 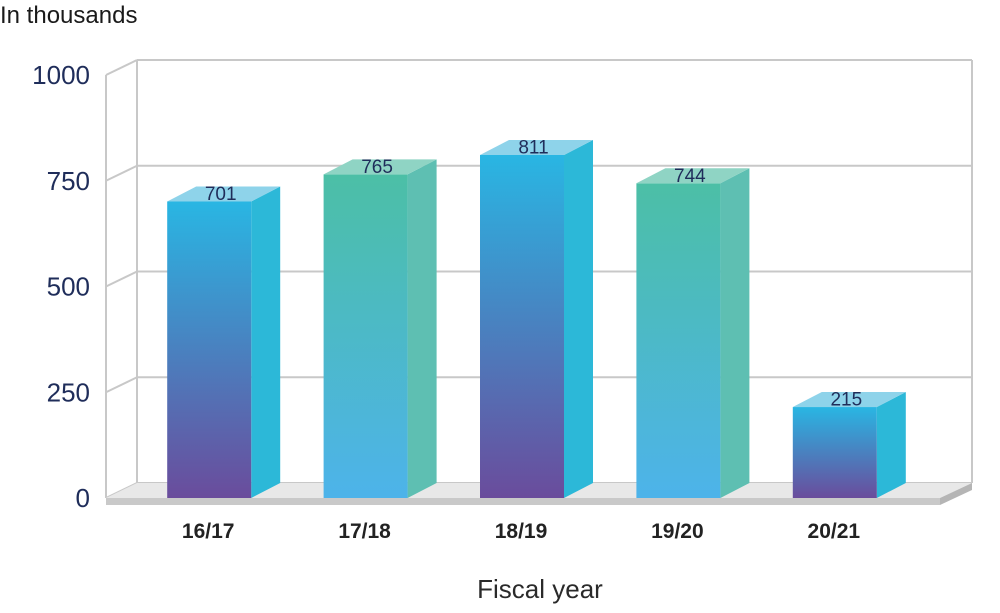 I want to click on bar: 744, so click(x=693, y=332).